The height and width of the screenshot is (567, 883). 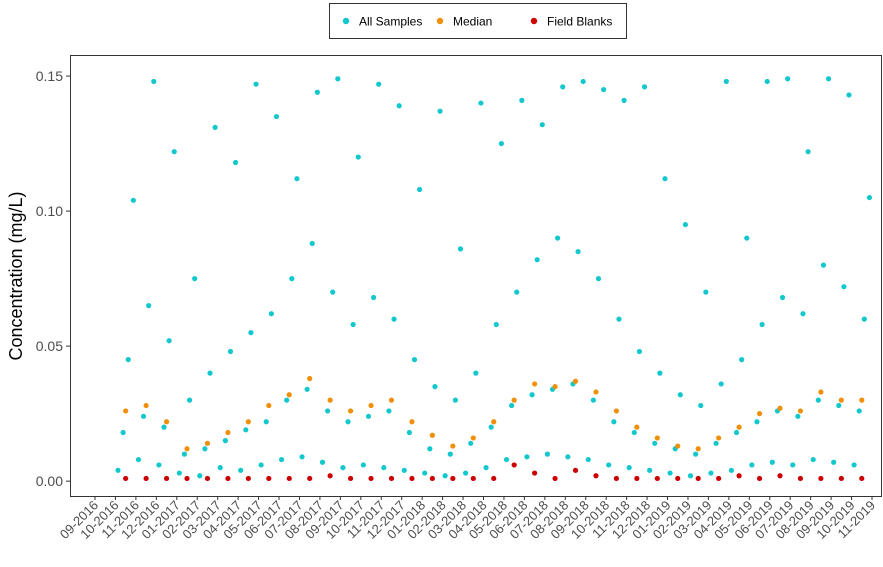 I want to click on y-tick-label: 0.00, so click(x=49, y=481).